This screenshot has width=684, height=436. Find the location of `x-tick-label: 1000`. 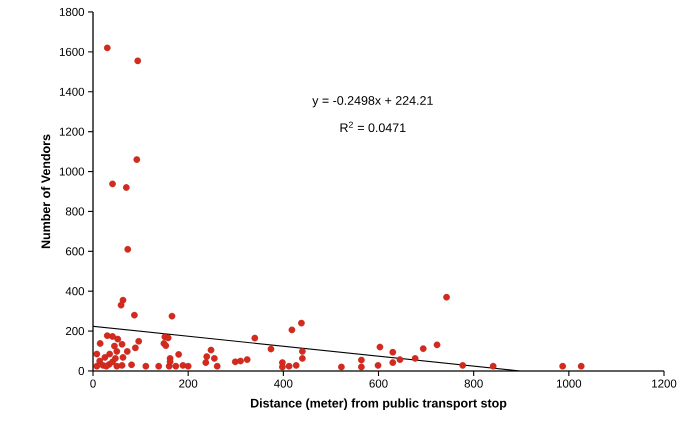

x-tick-label: 1000 is located at coordinates (569, 383).